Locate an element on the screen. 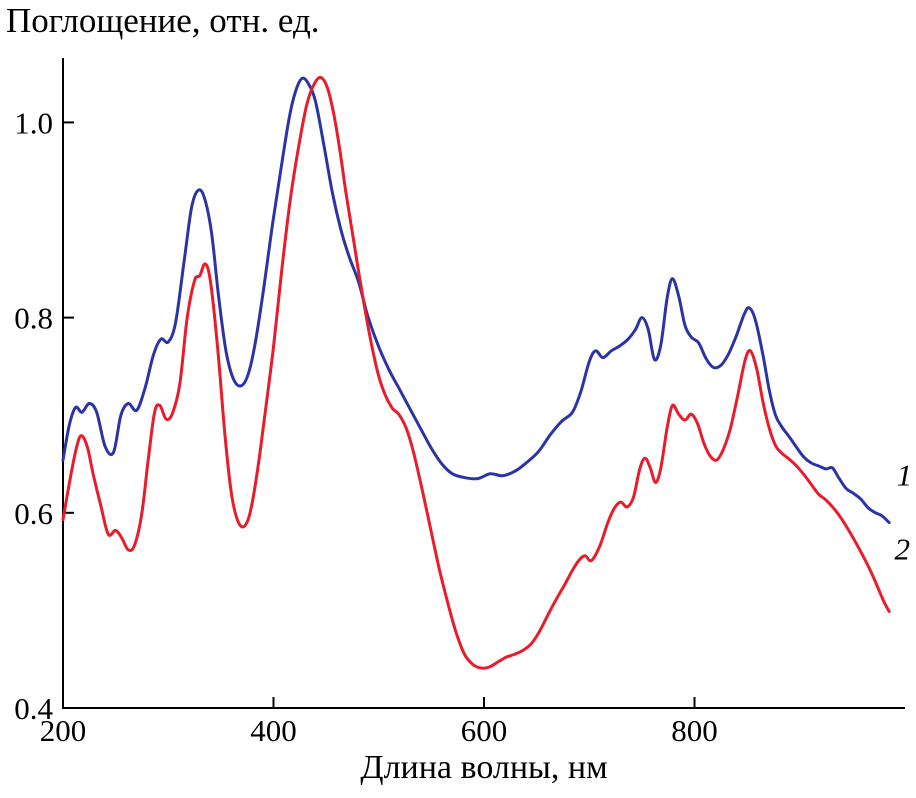  x-tick-label: 800 is located at coordinates (694, 730).